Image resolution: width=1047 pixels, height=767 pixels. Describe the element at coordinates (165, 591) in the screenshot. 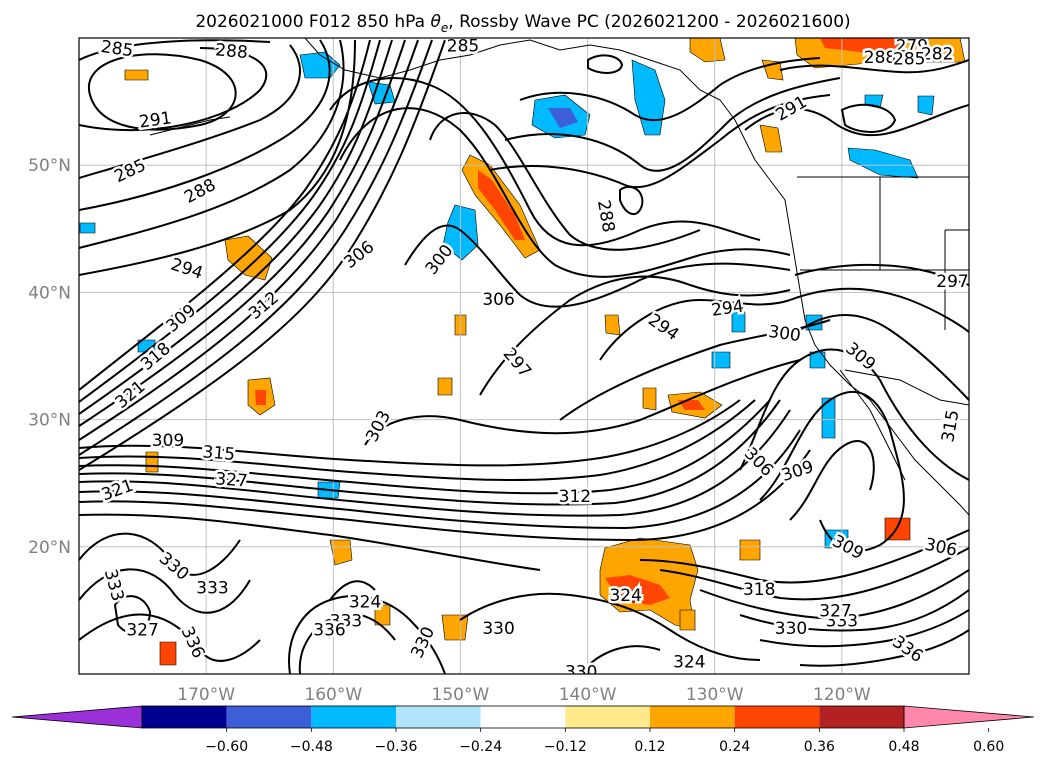

I see `contour-s-330-a` at that location.